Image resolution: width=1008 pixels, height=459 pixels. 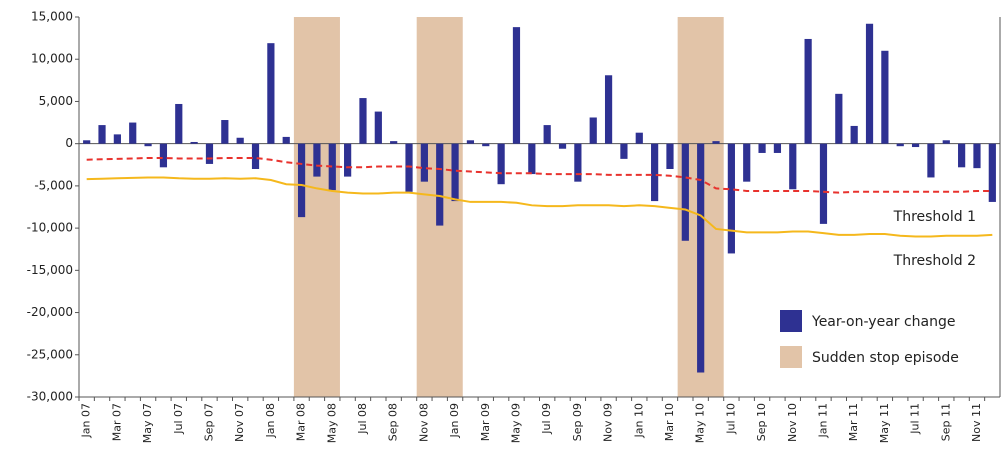 I want to click on x-tick-label: Mar 09, so click(x=485, y=422).